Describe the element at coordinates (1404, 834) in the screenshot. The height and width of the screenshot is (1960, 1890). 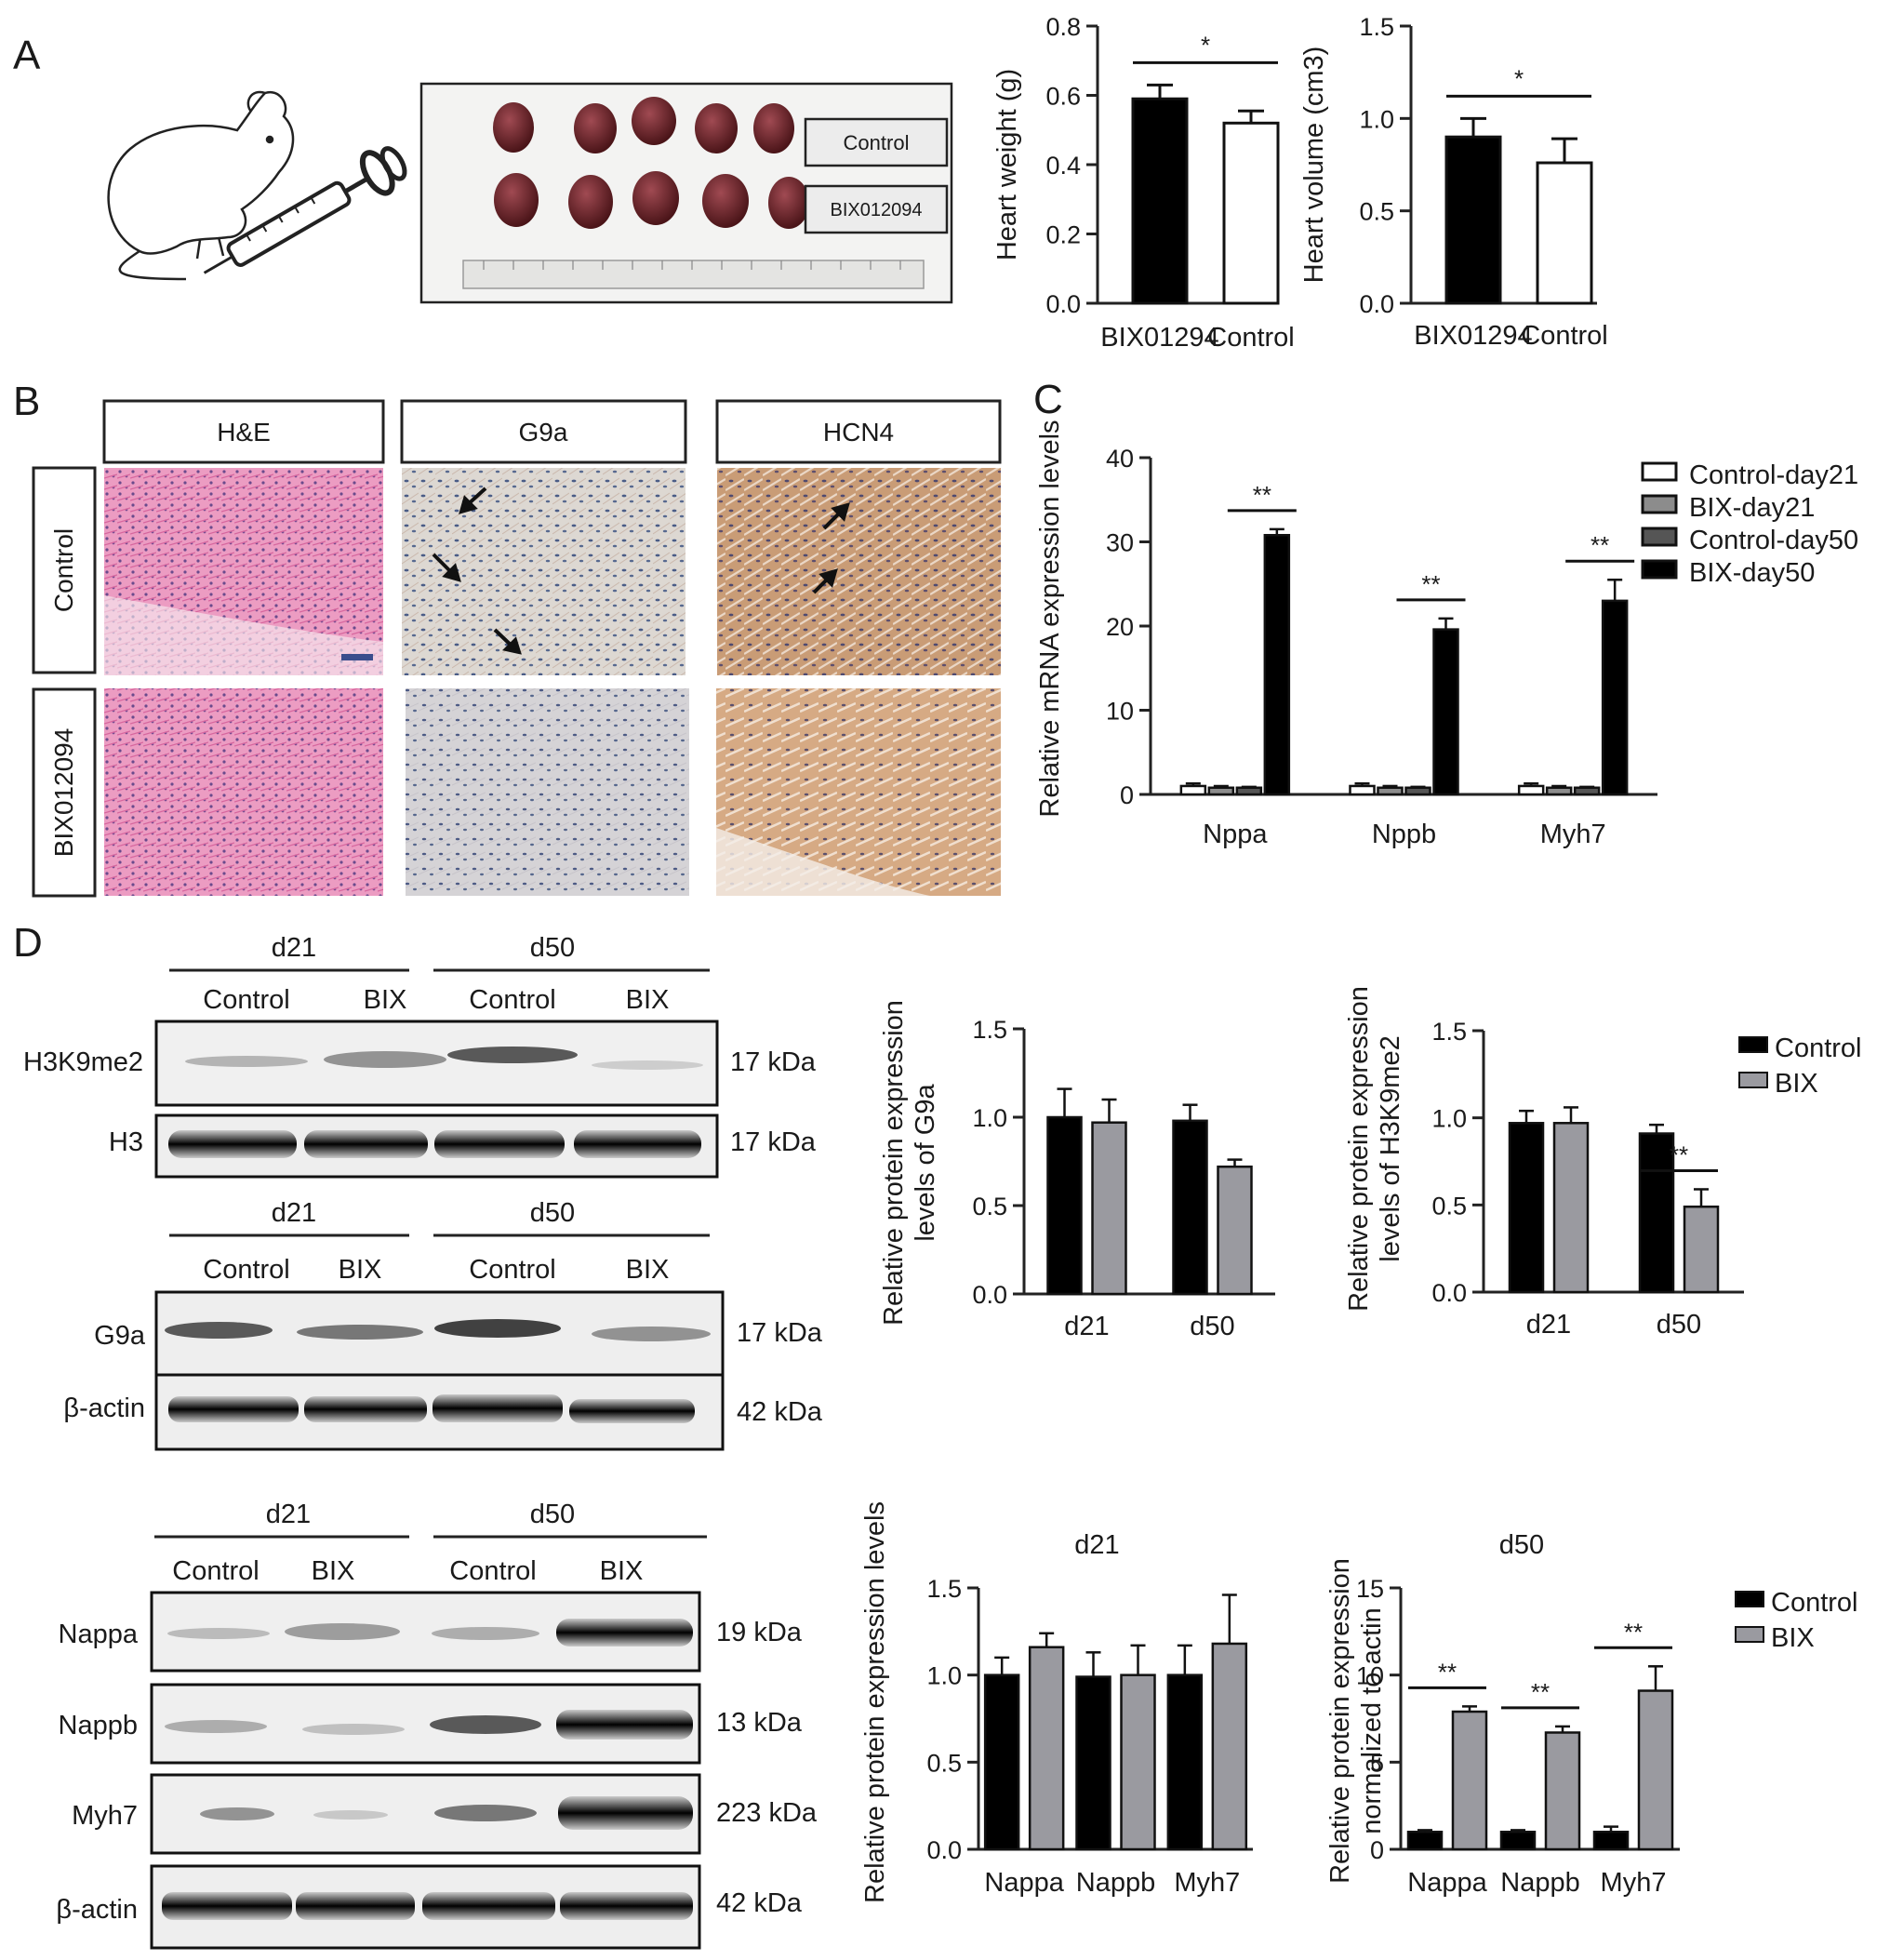
I see `x-tick-label: Nppb` at that location.